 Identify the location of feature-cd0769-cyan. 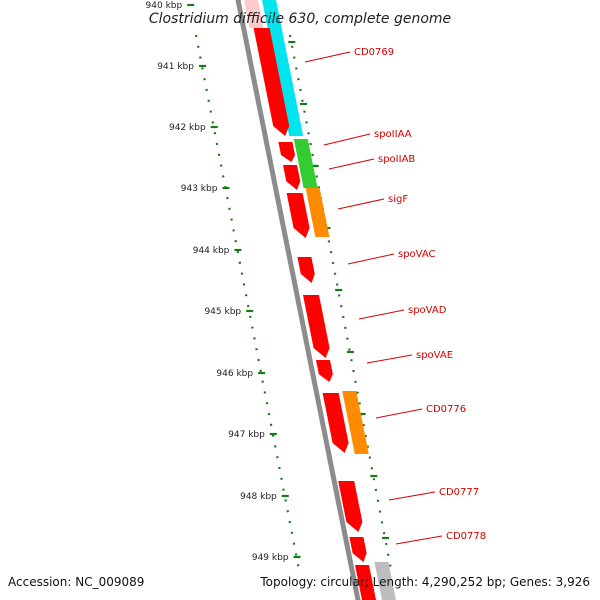
(283, 68).